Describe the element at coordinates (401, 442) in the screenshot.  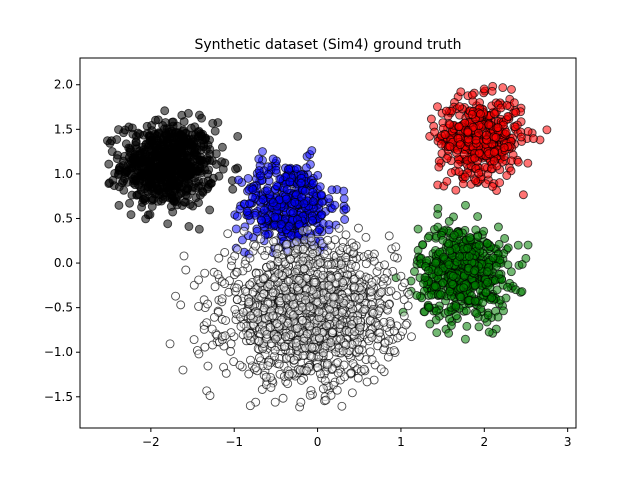
I see `x-tick-label: 1` at that location.